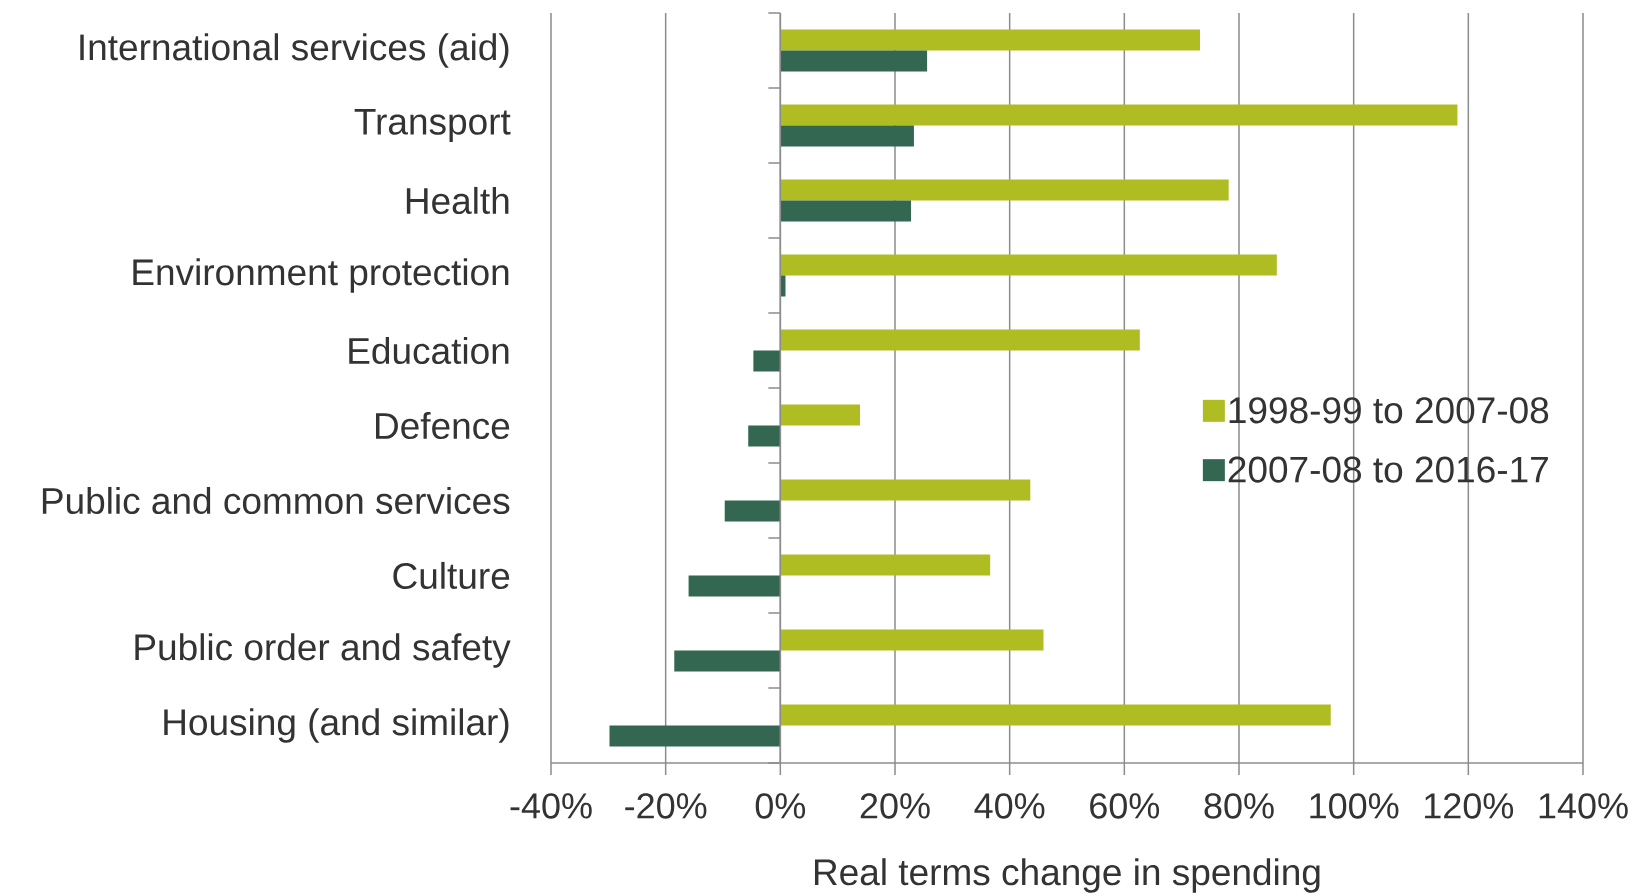 This screenshot has width=1632, height=896. What do you see at coordinates (294, 50) in the screenshot?
I see `y-tick-label: International services (aid)` at bounding box center [294, 50].